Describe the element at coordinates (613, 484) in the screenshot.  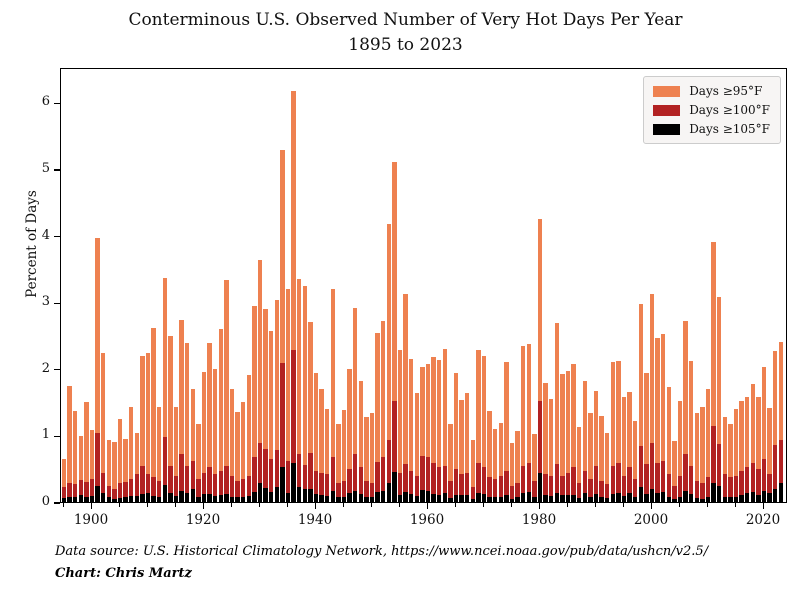
I see `bar-1993-series1` at that location.